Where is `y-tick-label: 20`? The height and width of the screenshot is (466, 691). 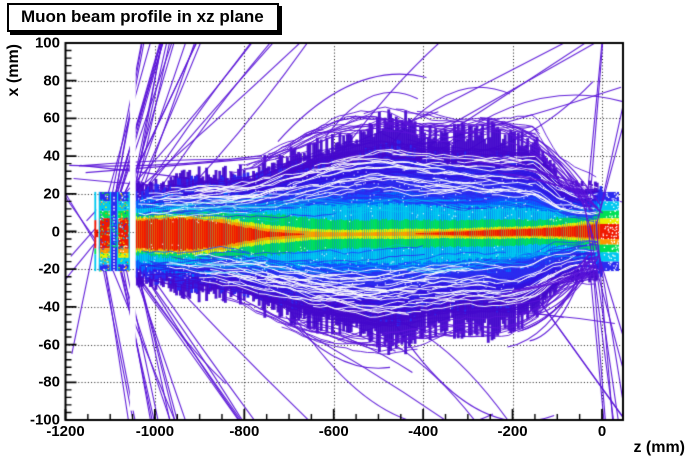
y-tick-label: 20 is located at coordinates (51, 194).